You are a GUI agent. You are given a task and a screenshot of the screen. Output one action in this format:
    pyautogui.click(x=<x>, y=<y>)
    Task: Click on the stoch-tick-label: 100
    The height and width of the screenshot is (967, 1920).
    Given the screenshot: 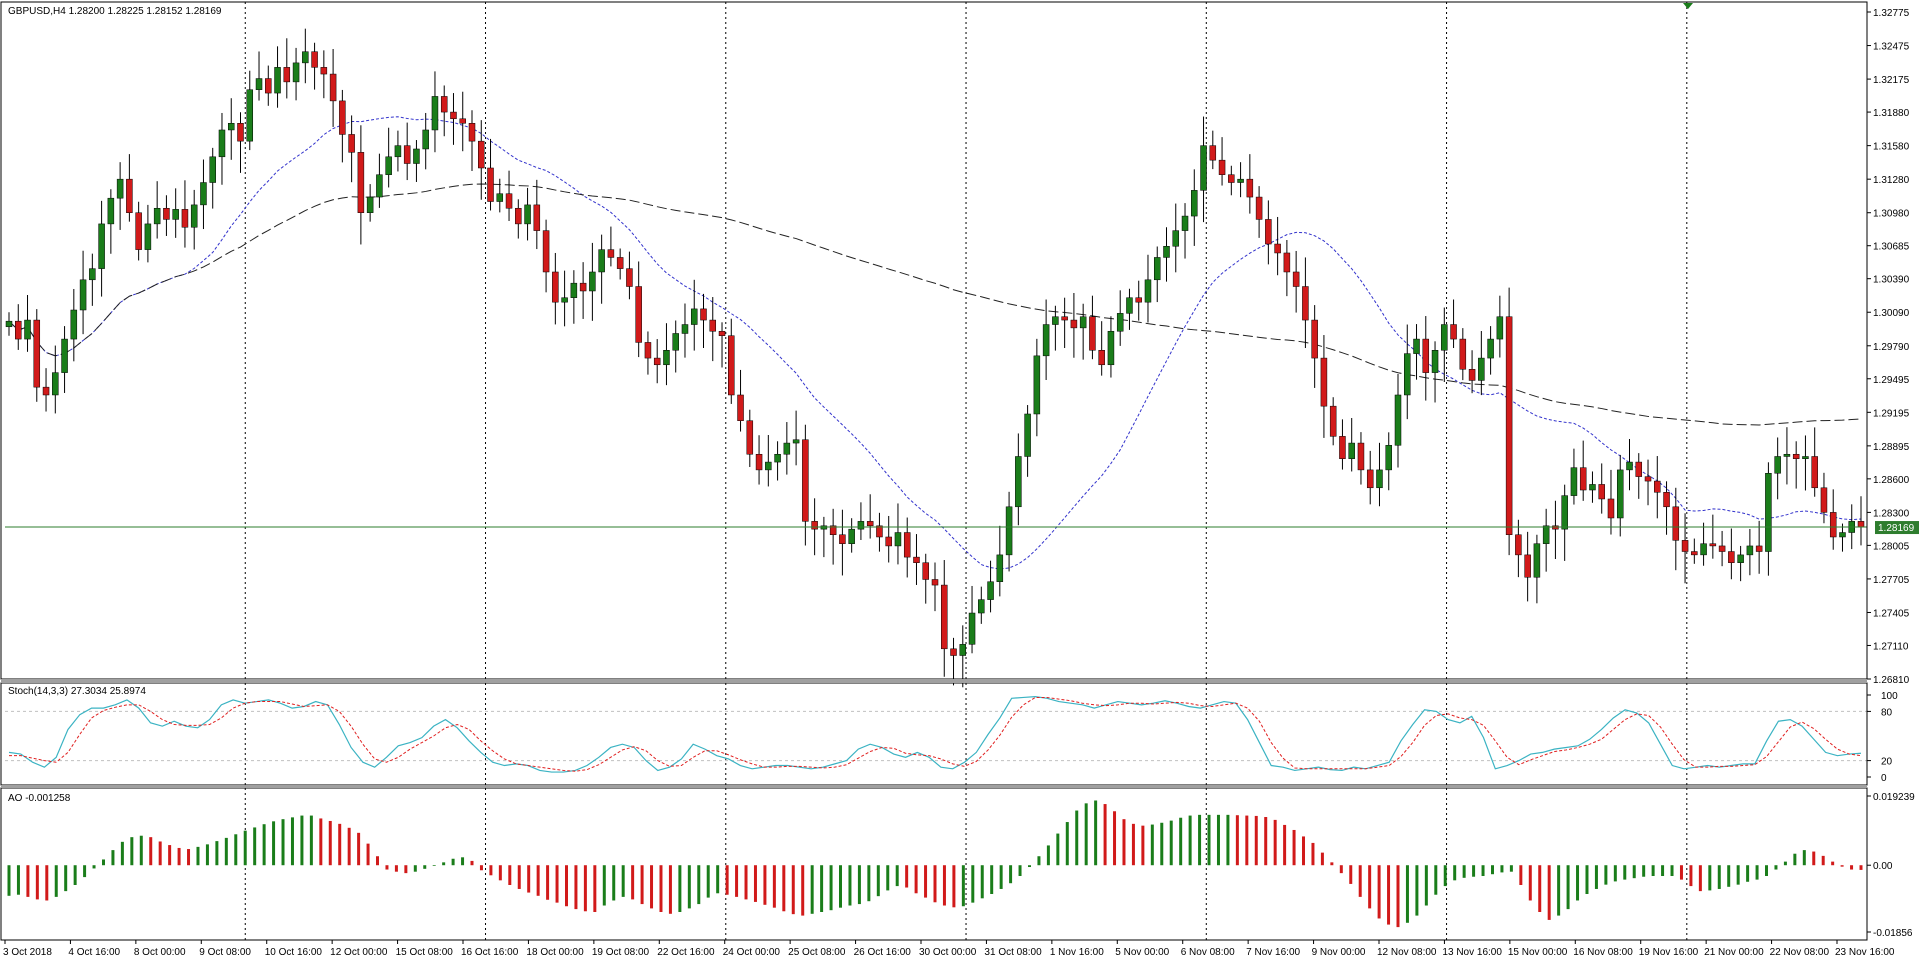 What is the action you would take?
    pyautogui.click(x=1889, y=696)
    